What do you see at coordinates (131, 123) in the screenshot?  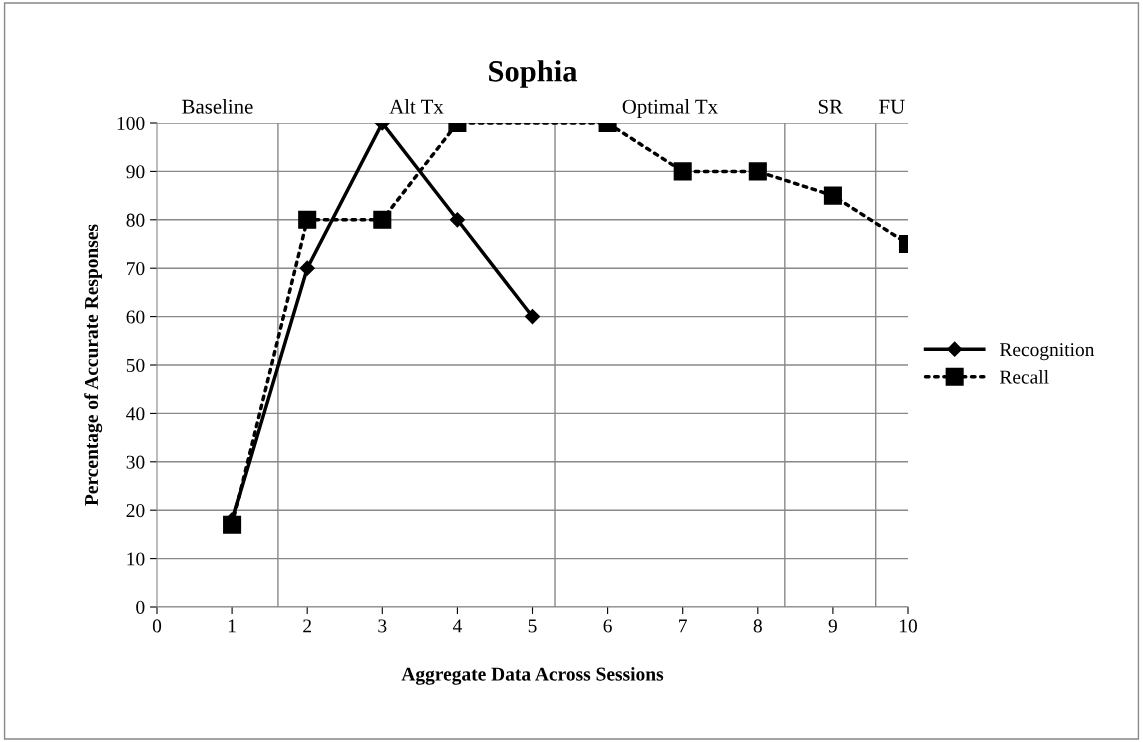 I see `y-tick-label: 100` at bounding box center [131, 123].